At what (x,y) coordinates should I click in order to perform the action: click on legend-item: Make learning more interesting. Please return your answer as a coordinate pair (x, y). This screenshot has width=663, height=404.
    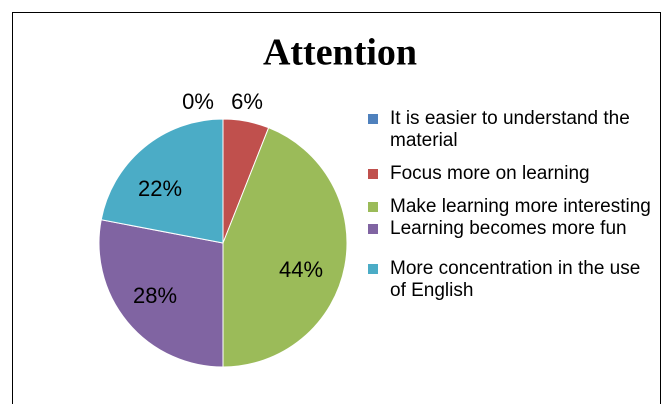
    Looking at the image, I should click on (513, 207).